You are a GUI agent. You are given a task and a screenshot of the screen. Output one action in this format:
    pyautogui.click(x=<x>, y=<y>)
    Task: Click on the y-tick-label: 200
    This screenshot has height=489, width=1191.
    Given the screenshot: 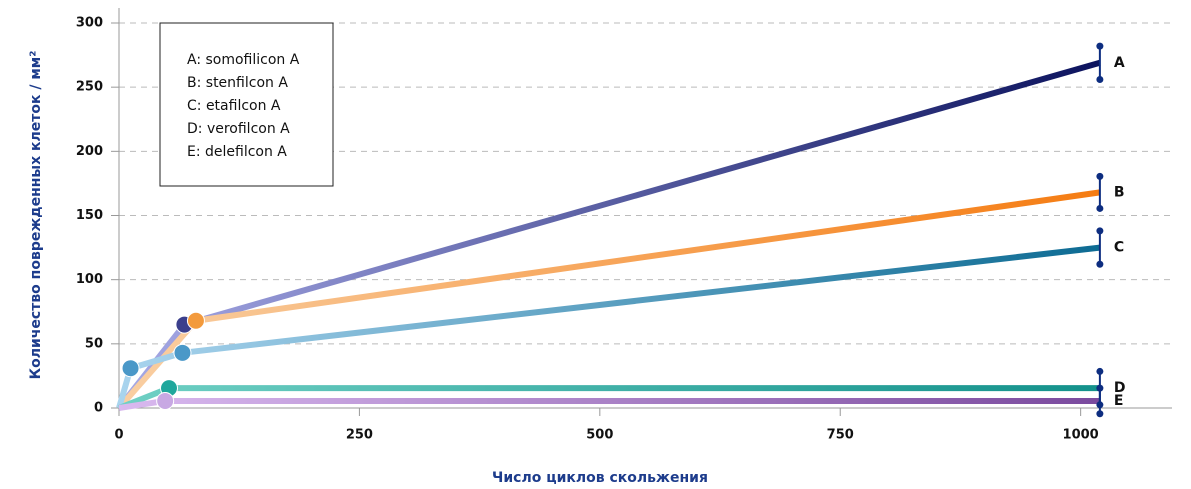 What is the action you would take?
    pyautogui.click(x=89, y=151)
    